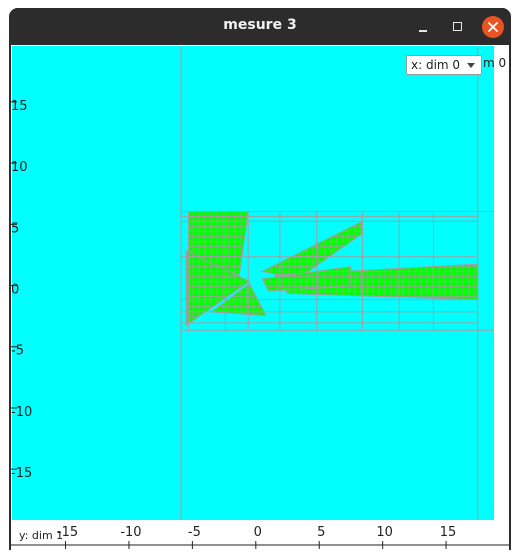 The height and width of the screenshot is (555, 520). Describe the element at coordinates (384, 532) in the screenshot. I see `x-tick-label-5: 10` at that location.